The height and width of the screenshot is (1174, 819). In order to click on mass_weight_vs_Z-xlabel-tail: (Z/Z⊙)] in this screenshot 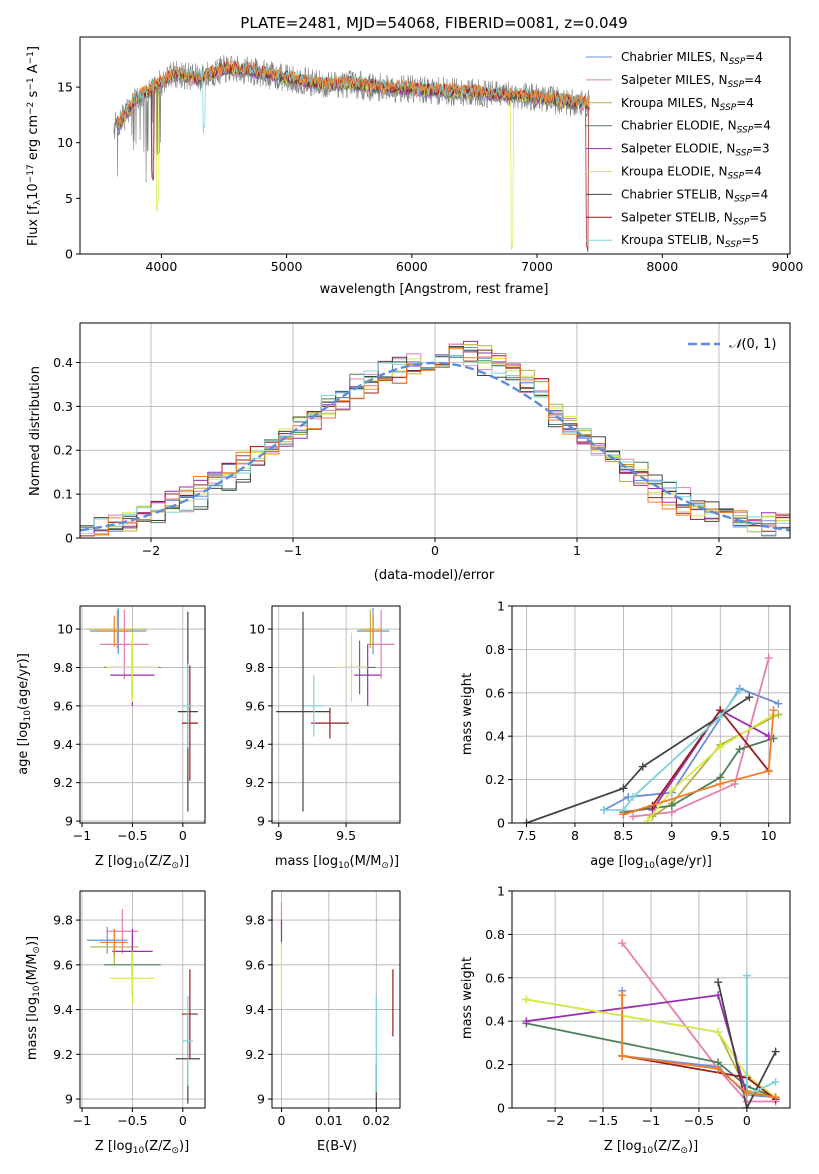, I will do `click(675, 1147)`.